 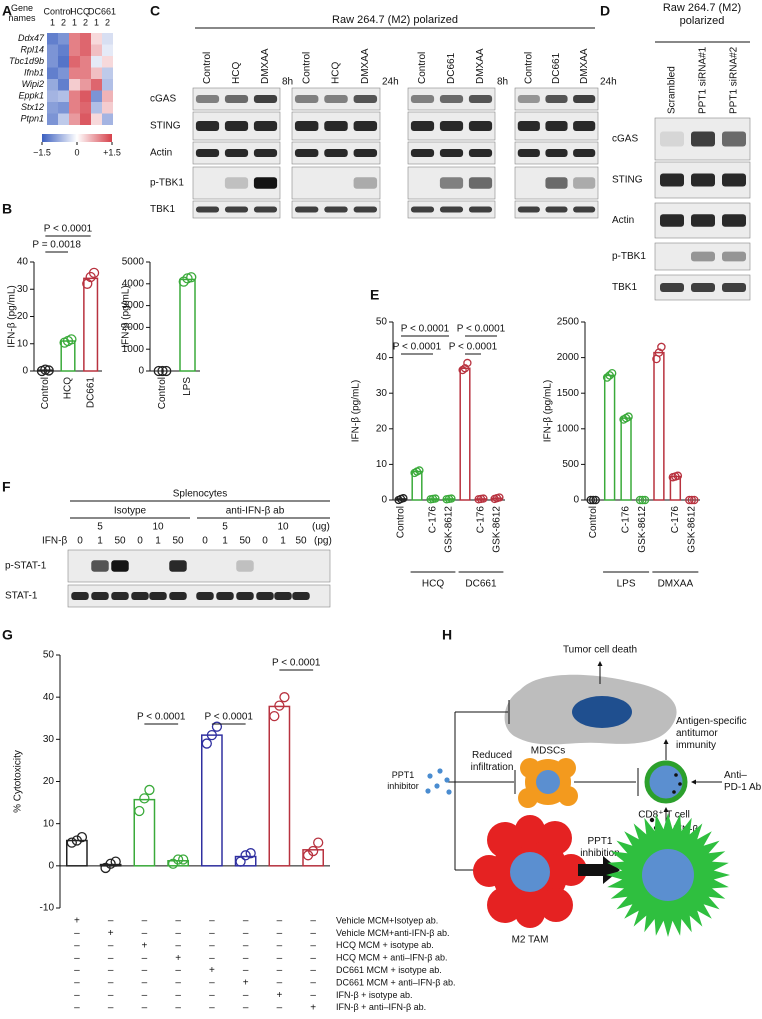 I want to click on column-label: 1, so click(x=96, y=22).